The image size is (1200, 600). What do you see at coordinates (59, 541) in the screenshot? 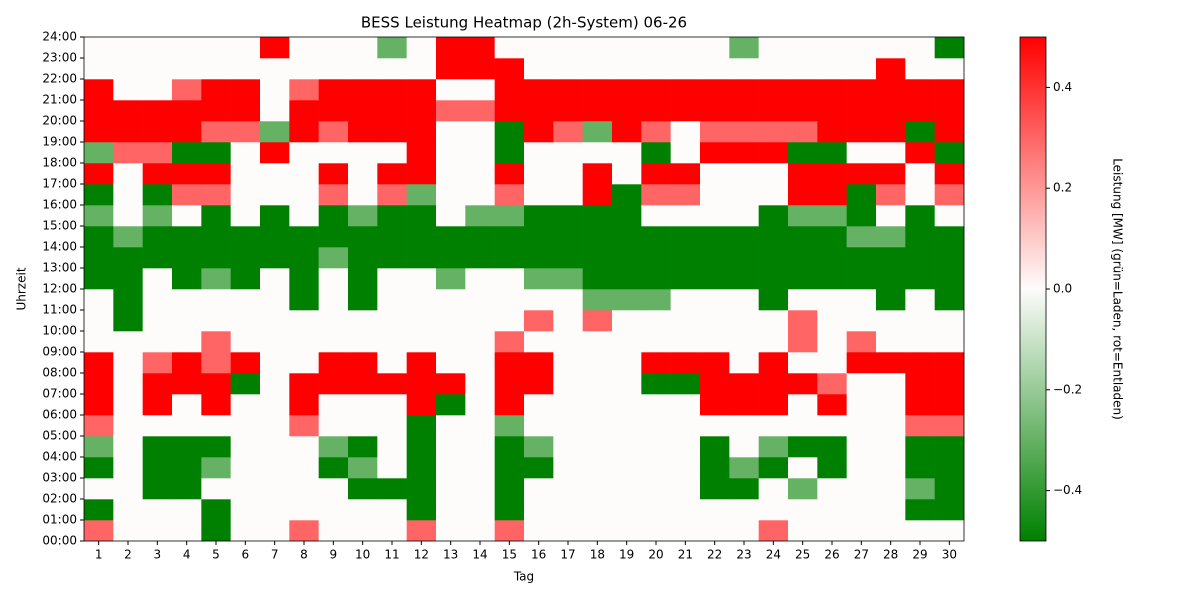
I see `y-tick-label: 00:00` at bounding box center [59, 541].